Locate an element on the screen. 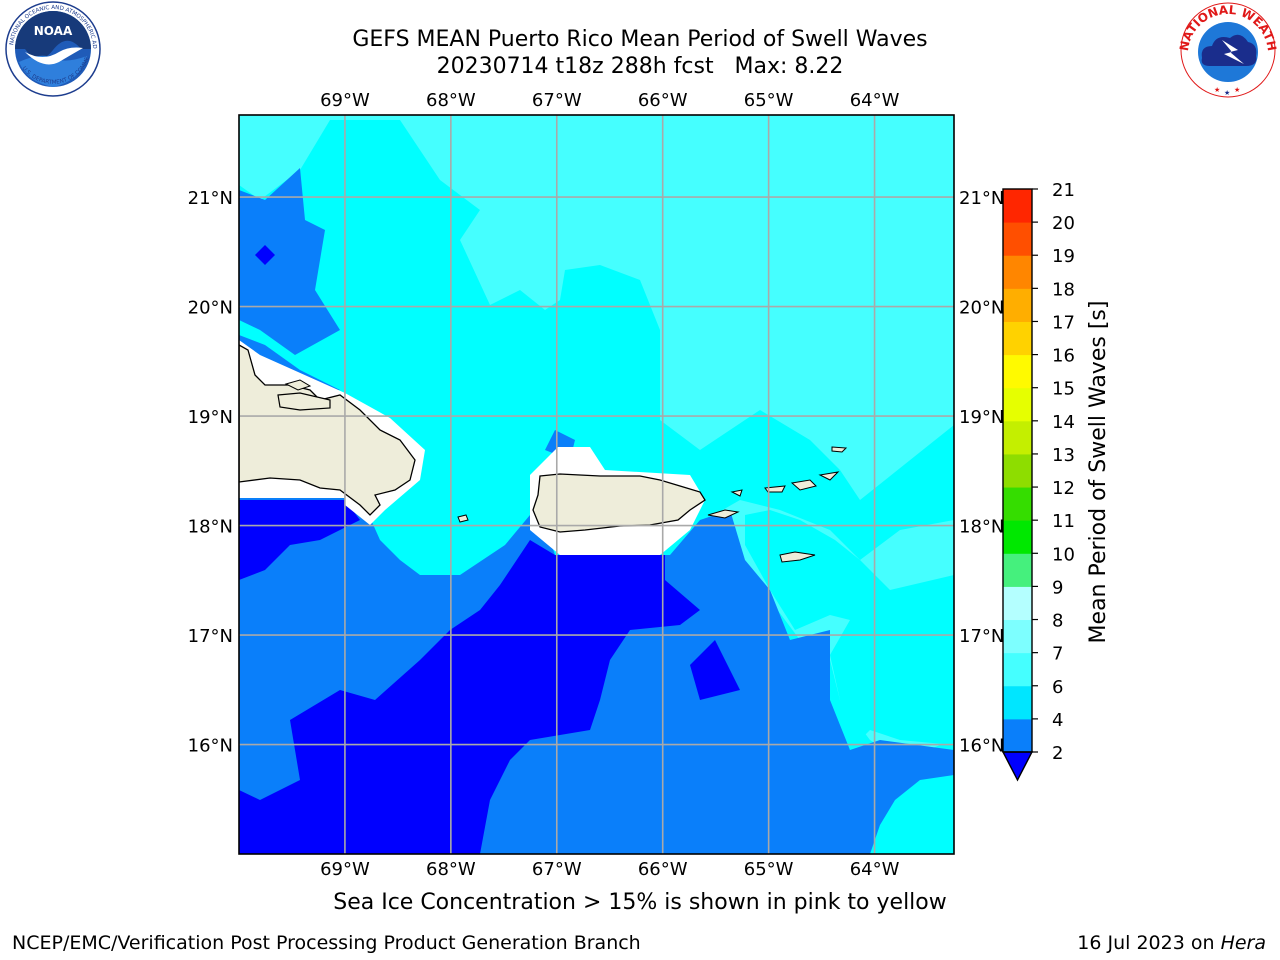 This screenshot has height=960, width=1280. colorbar-tick-label: 4 is located at coordinates (1057, 720).